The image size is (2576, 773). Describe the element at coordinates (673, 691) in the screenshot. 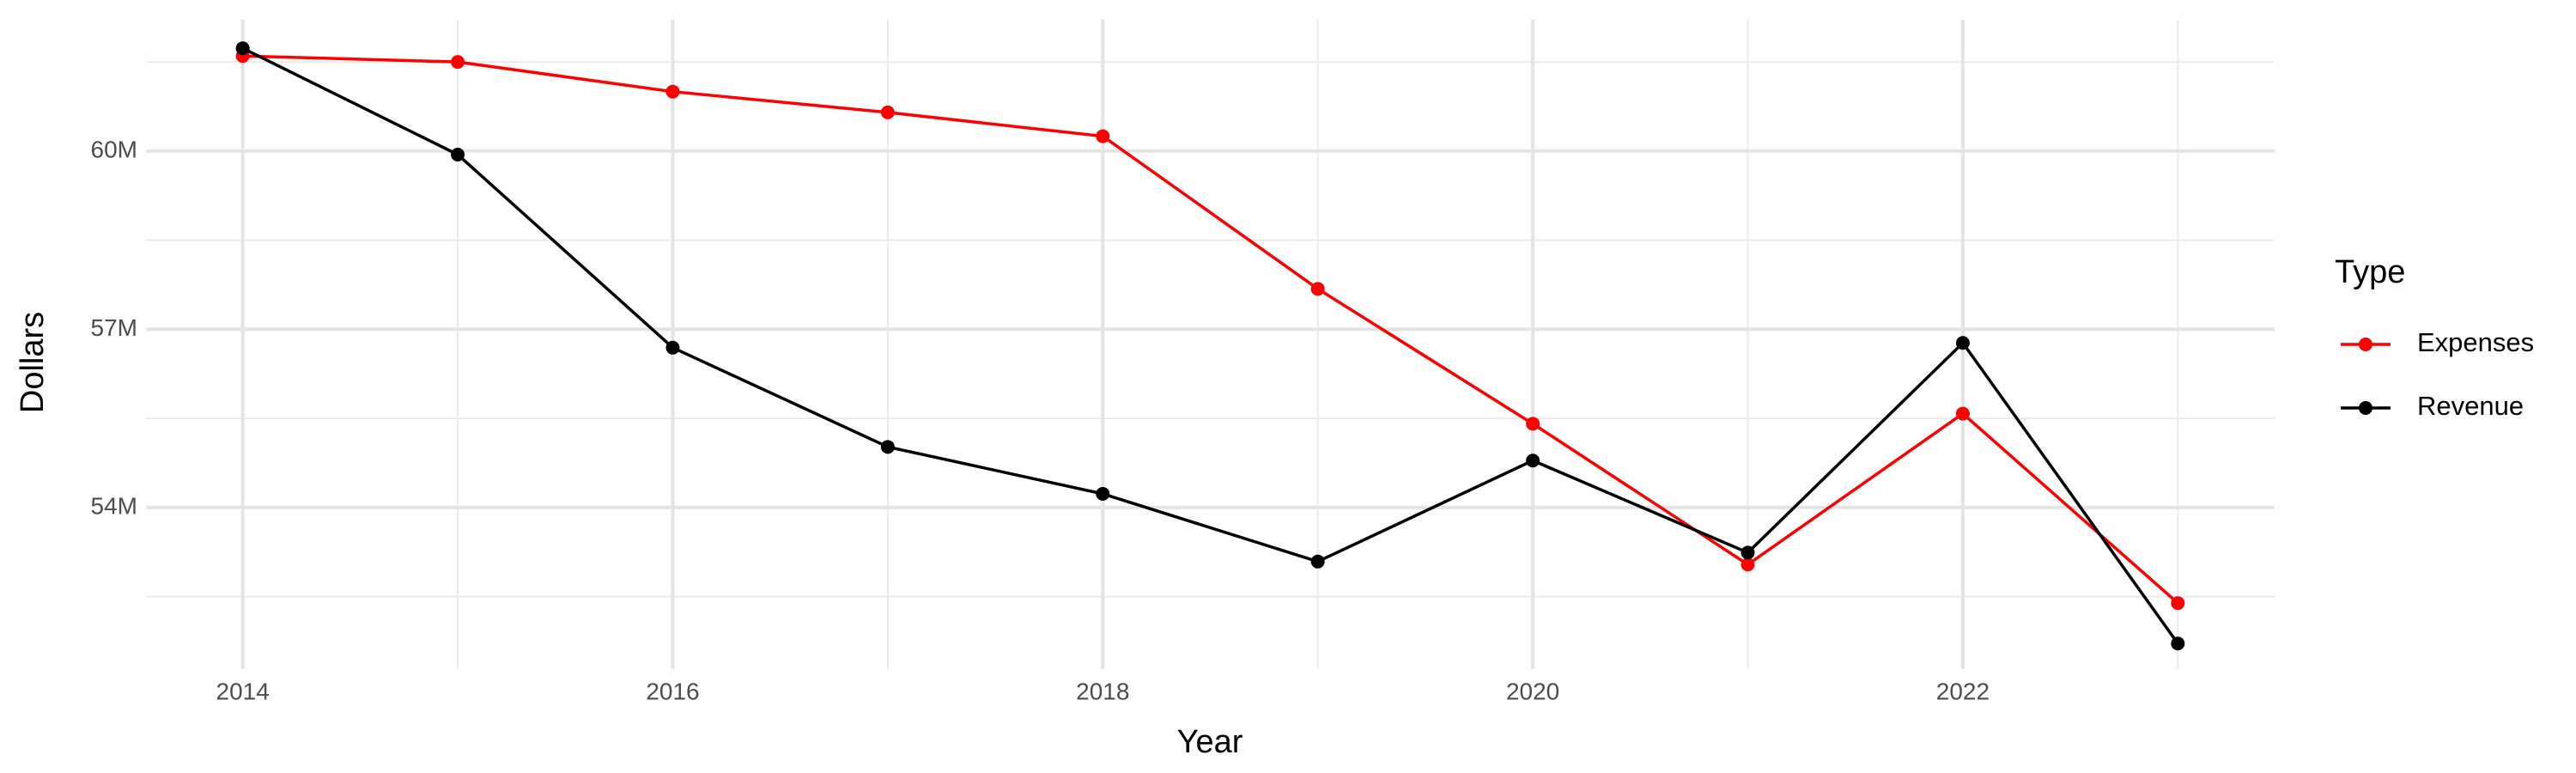

I see `x-tick-label: 2016` at that location.